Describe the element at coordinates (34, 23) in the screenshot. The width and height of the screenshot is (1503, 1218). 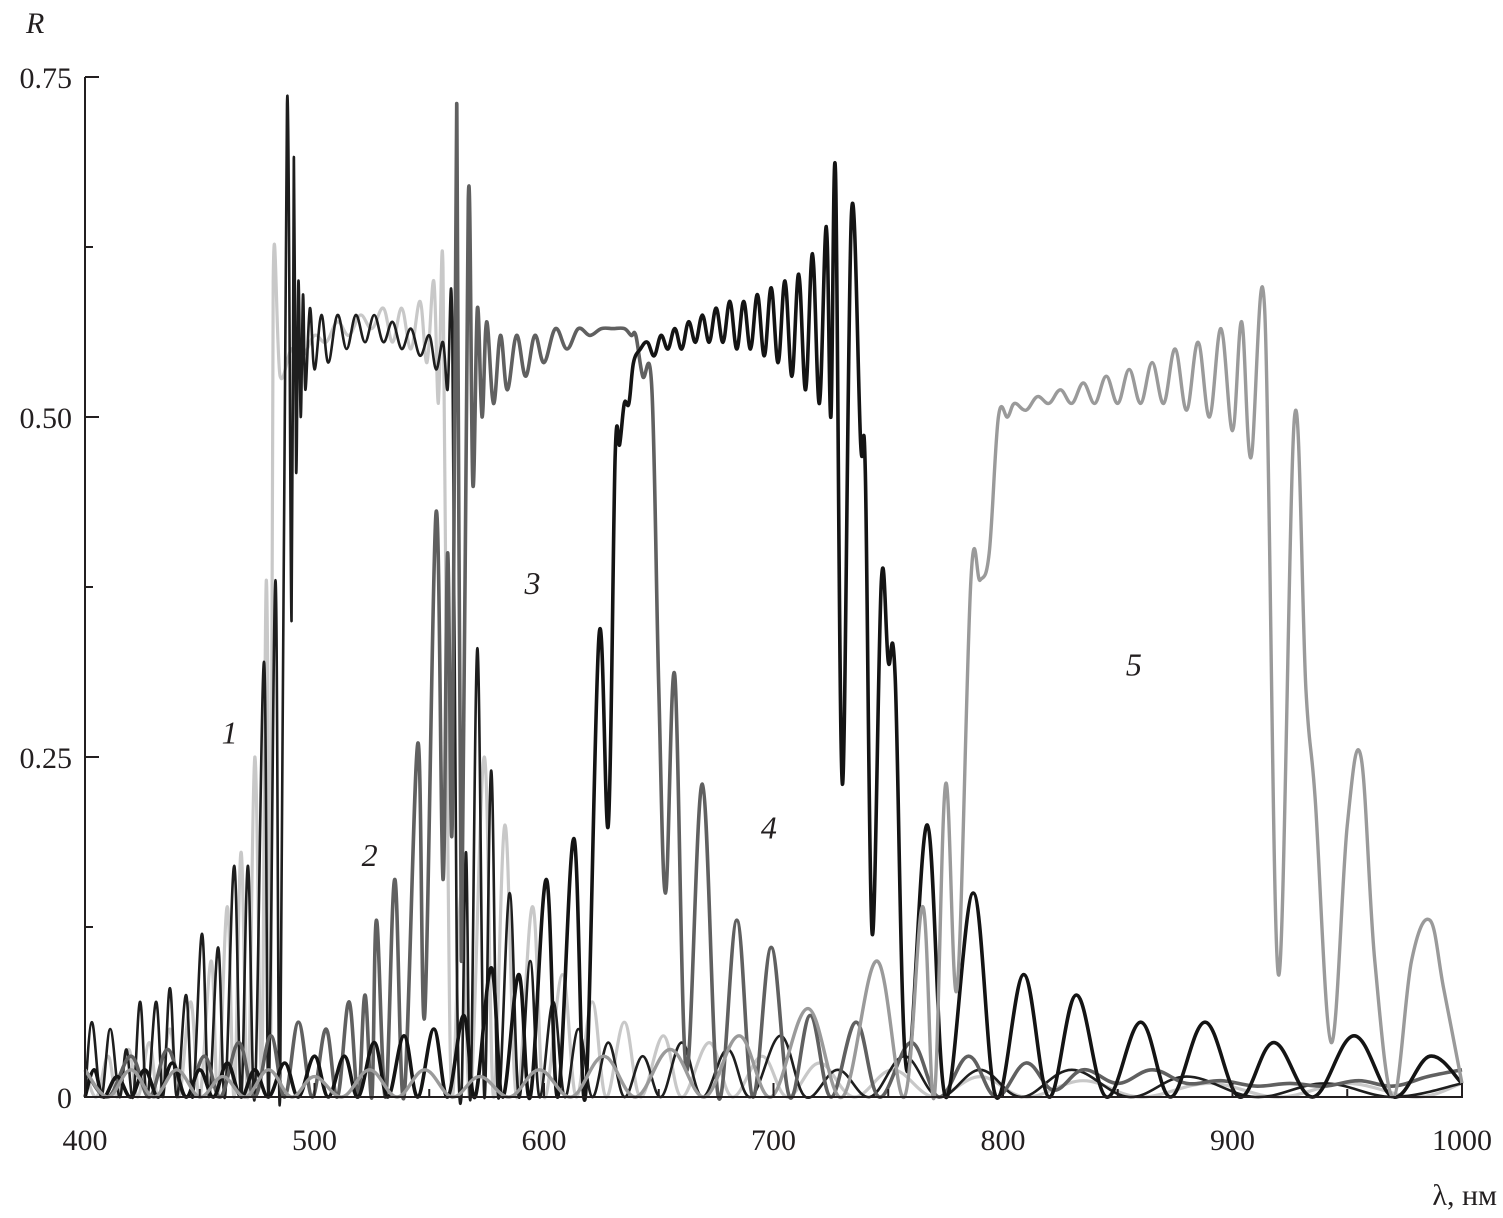
I see `y-axis-label: R` at that location.